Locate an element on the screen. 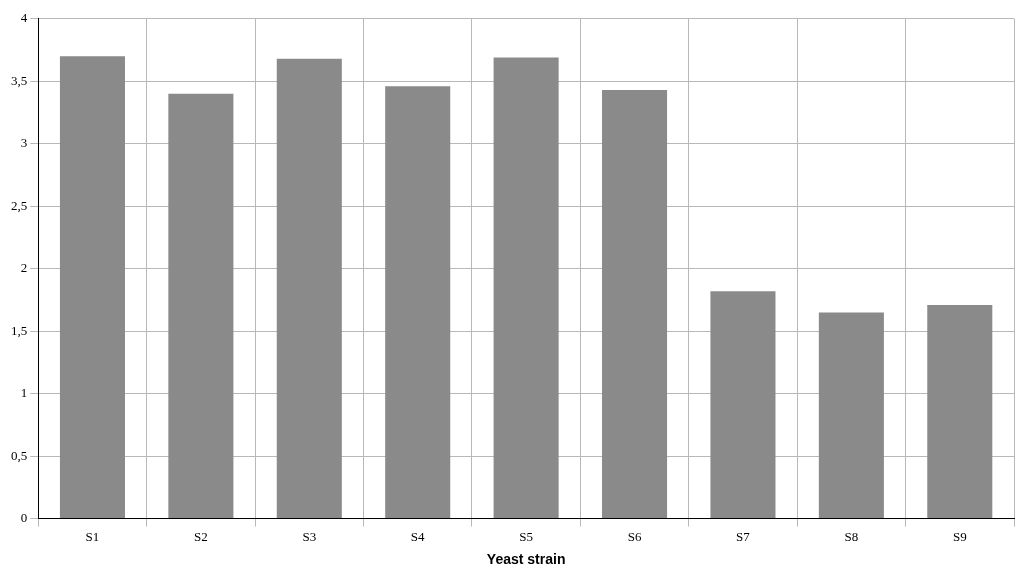 Image resolution: width=1027 pixels, height=581 pixels. x-tick-label: S4 is located at coordinates (418, 536).